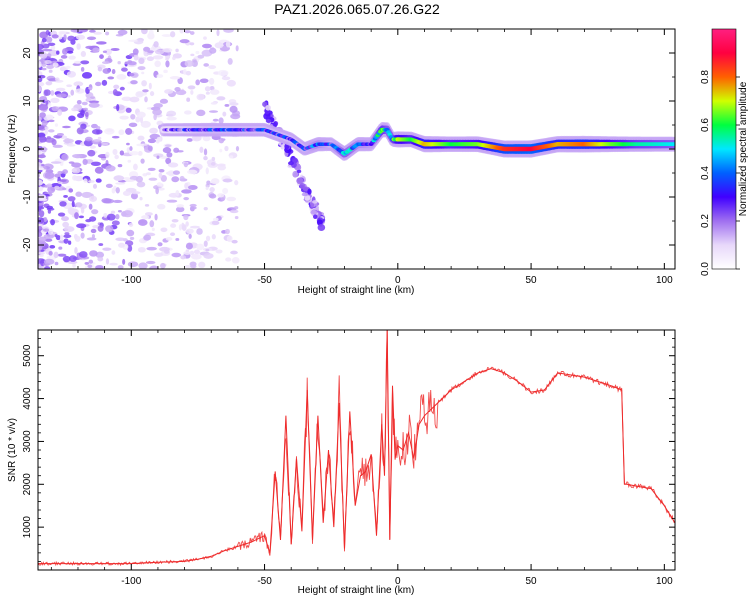 The height and width of the screenshot is (600, 750). What do you see at coordinates (12, 450) in the screenshot?
I see `snr-y-label: SNR (10 * v/v)` at bounding box center [12, 450].